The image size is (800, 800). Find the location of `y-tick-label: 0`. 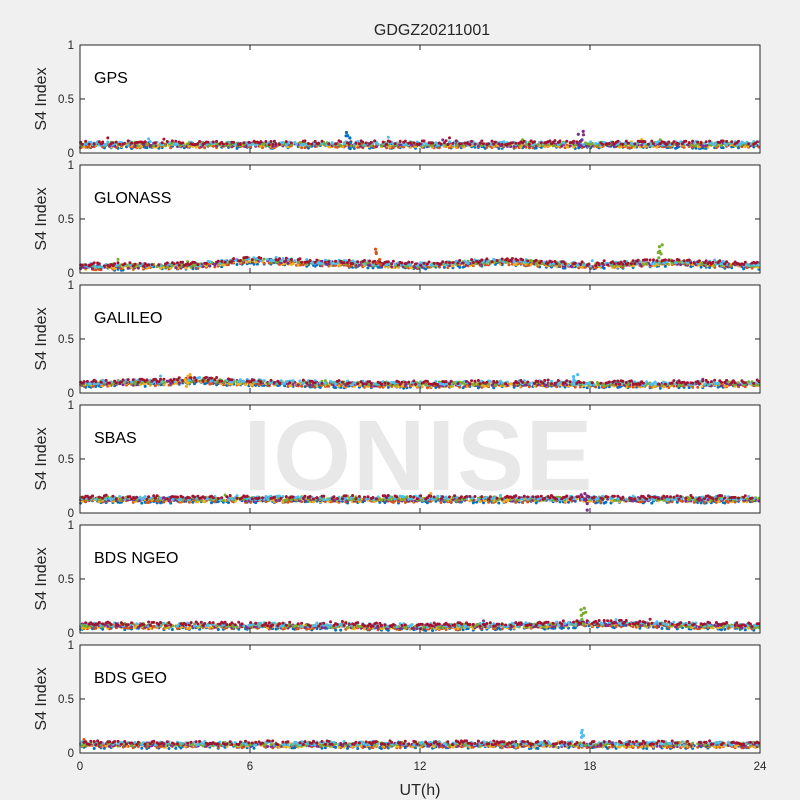

y-tick-label: 0 is located at coordinates (71, 394).